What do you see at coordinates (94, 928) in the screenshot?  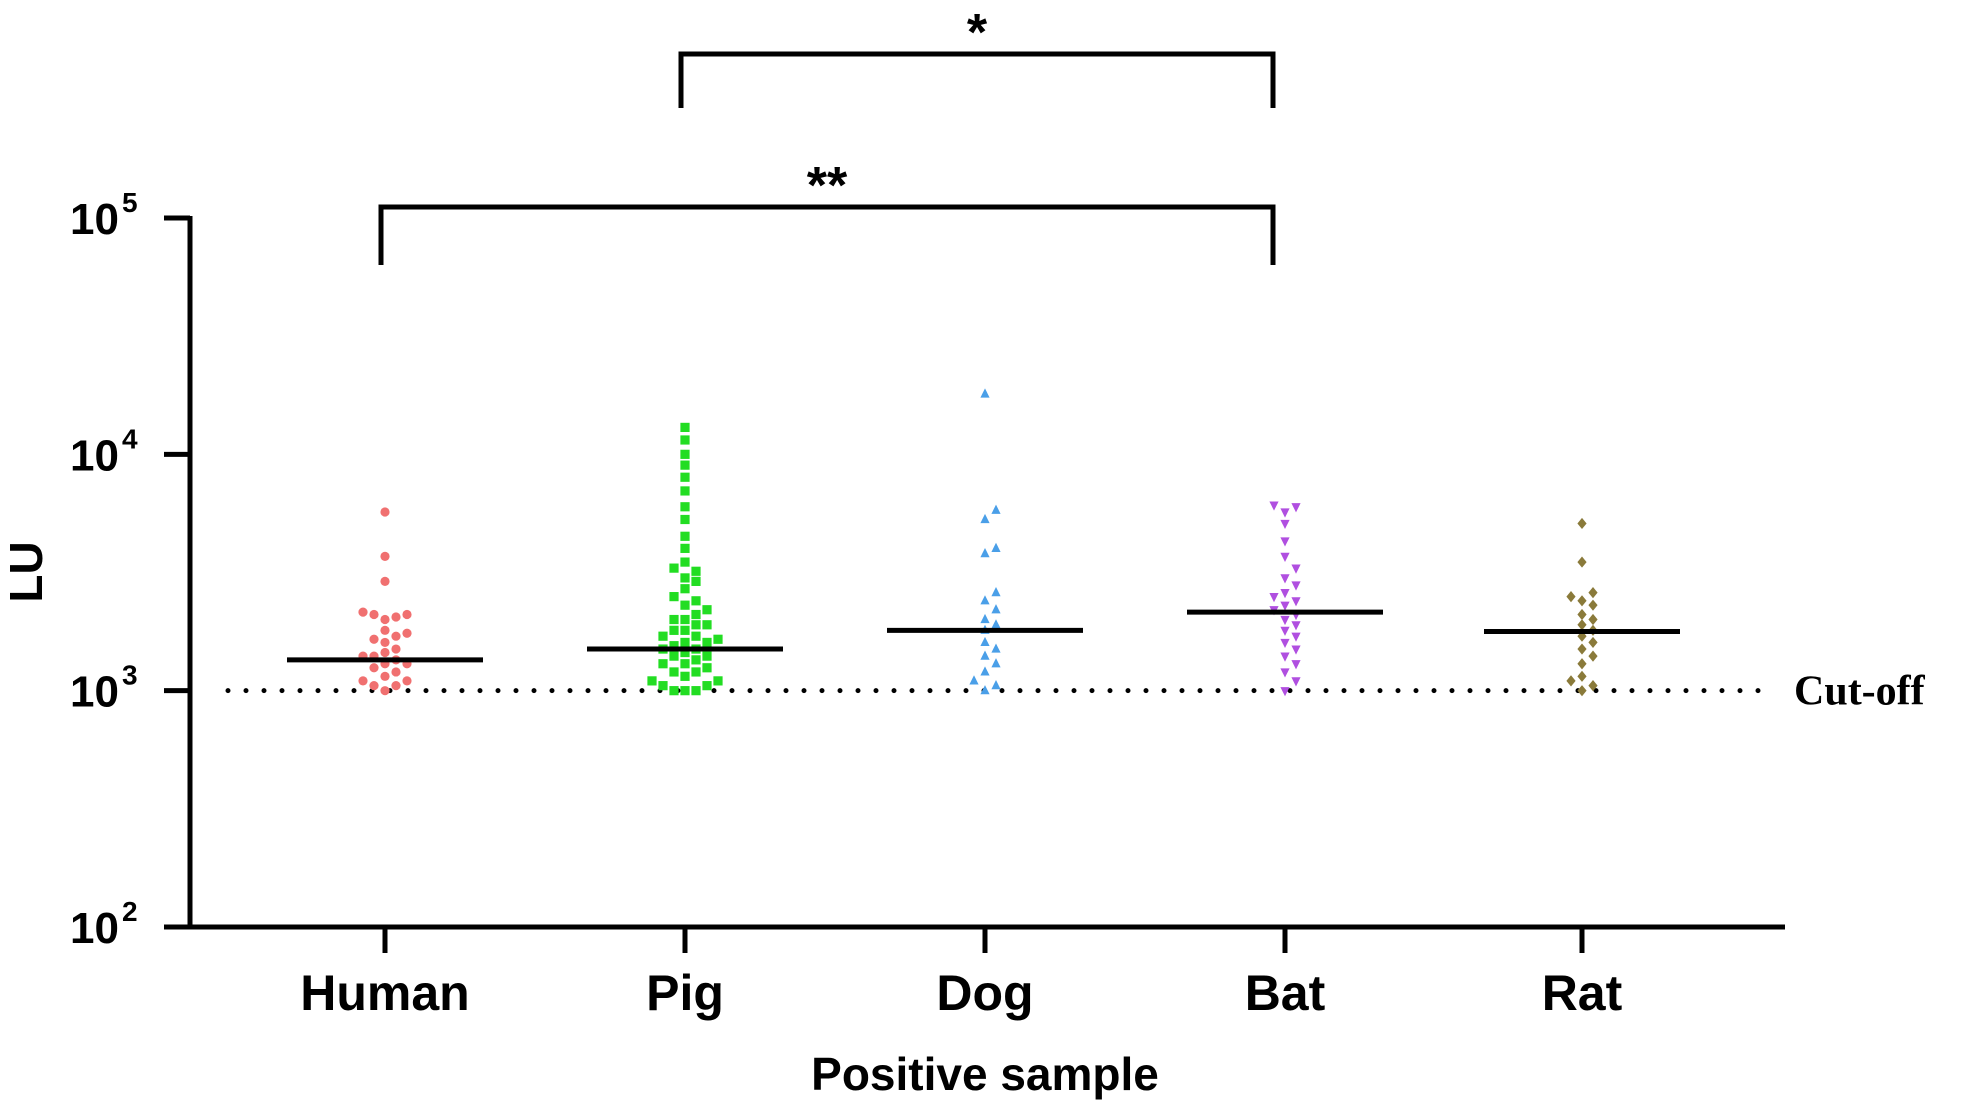 I see `y-tick-label-0: 10` at bounding box center [94, 928].